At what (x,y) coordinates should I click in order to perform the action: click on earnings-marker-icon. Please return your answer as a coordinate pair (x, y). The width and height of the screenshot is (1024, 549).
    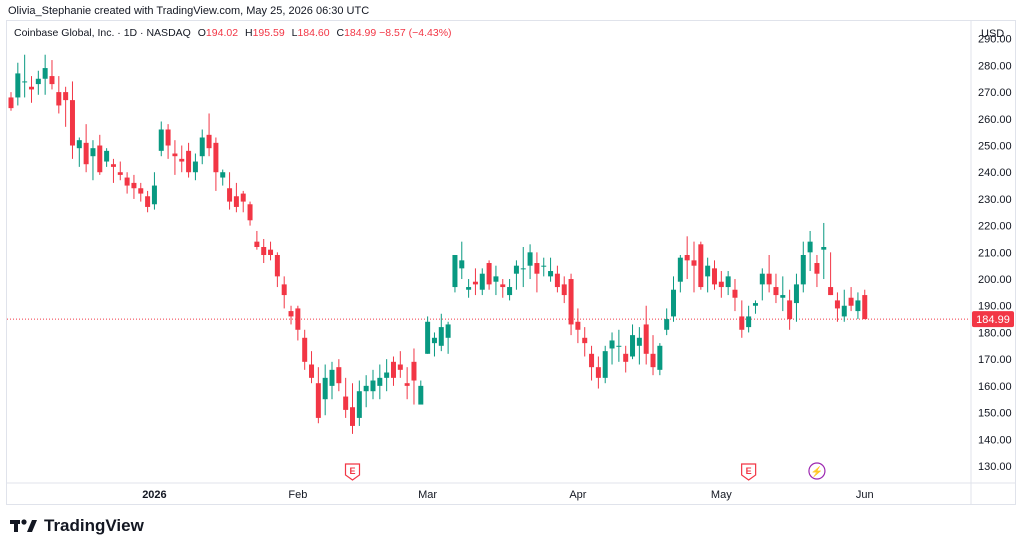
    Looking at the image, I should click on (352, 472).